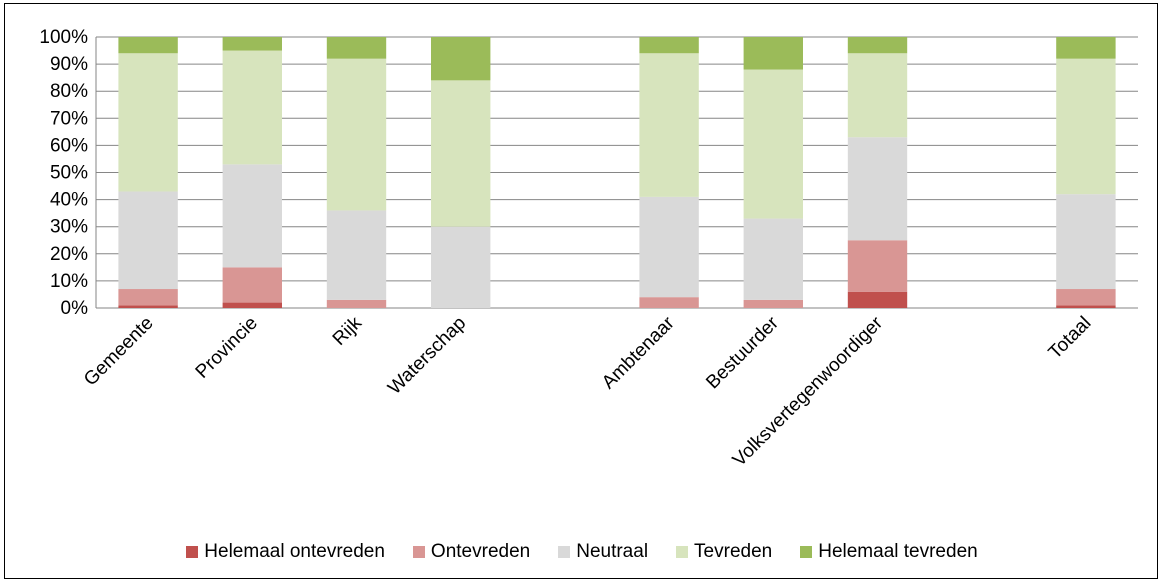 The width and height of the screenshot is (1164, 584). Describe the element at coordinates (480, 551) in the screenshot. I see `legend-label: Ontevreden` at that location.